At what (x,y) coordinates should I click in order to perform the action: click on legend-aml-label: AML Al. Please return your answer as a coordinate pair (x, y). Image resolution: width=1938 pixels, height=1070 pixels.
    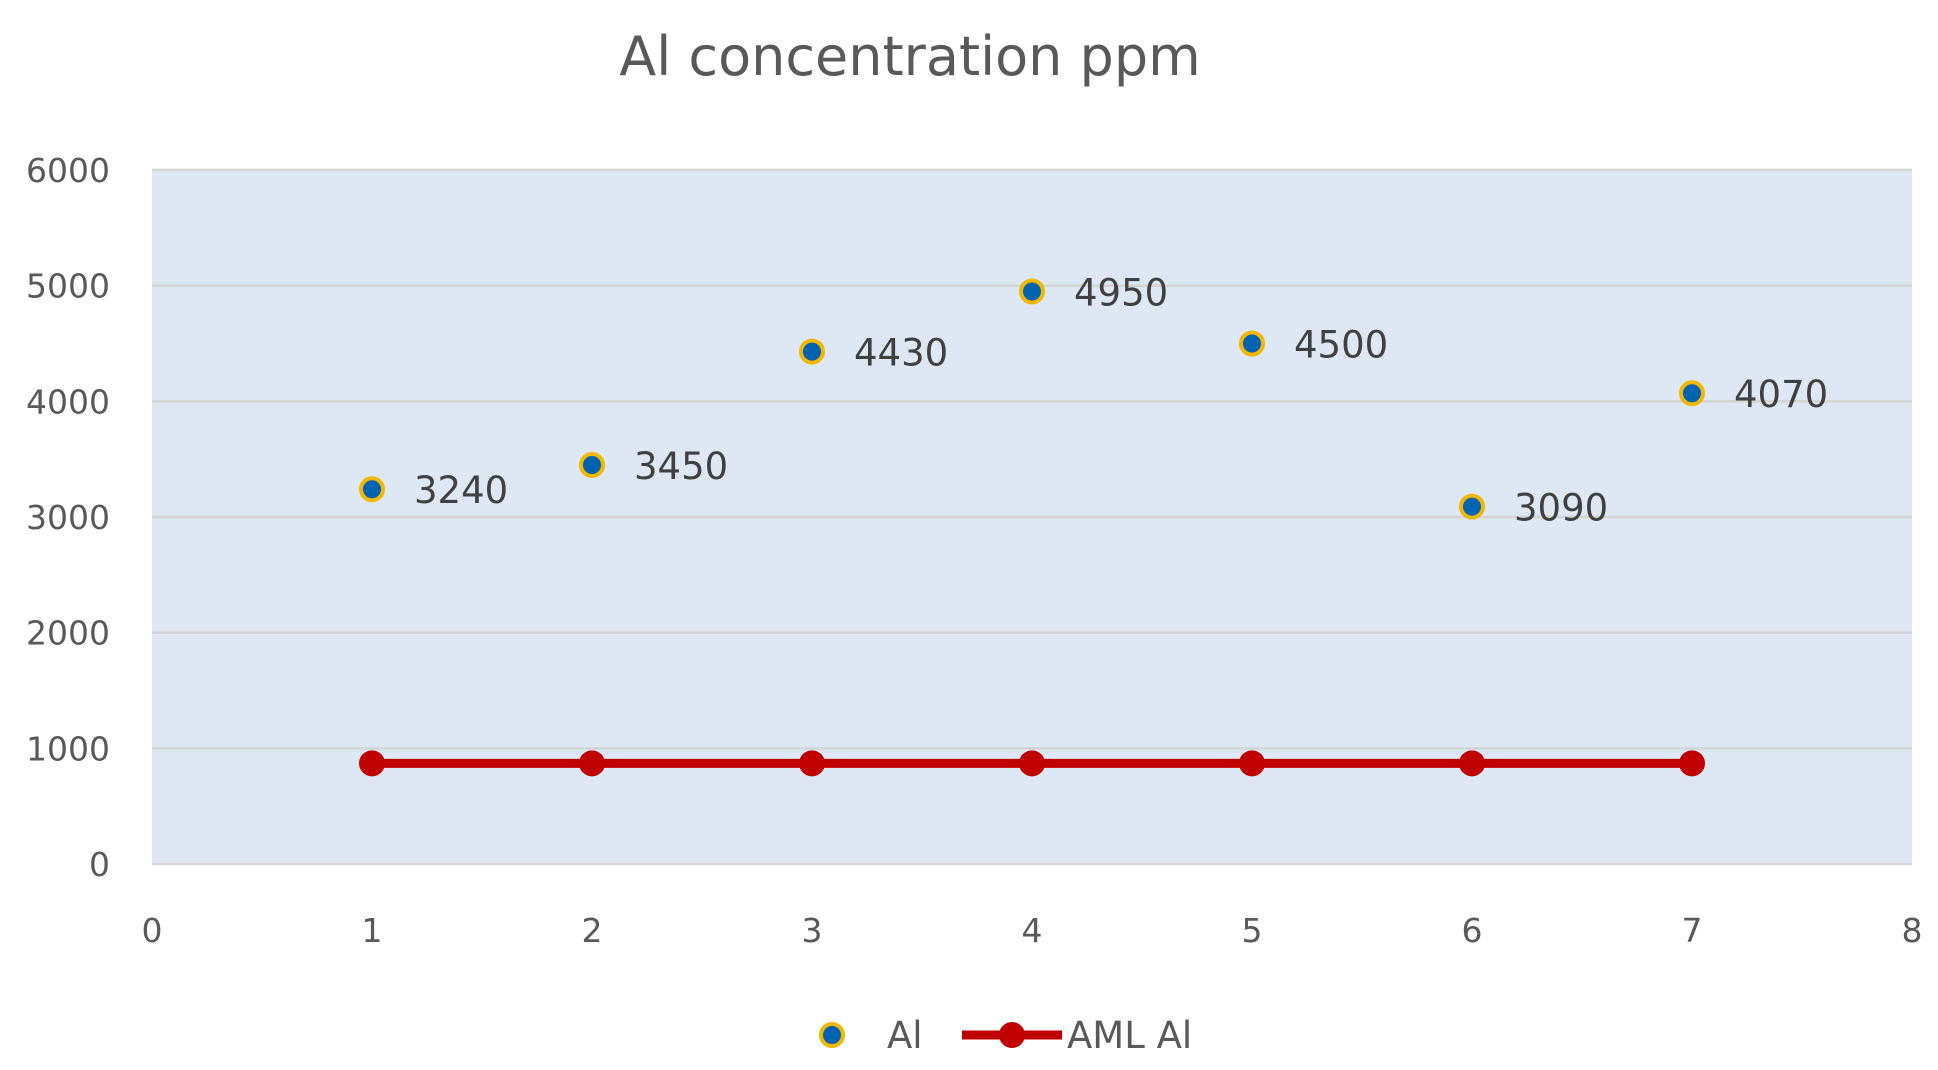
    Looking at the image, I should click on (1129, 1035).